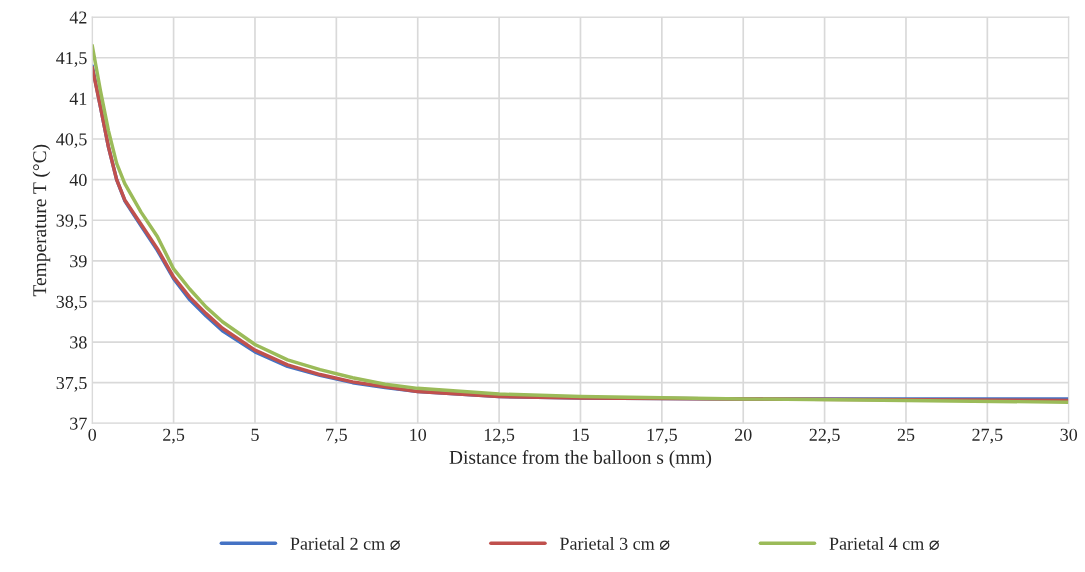  I want to click on x-tick-label: 17,5, so click(662, 436).